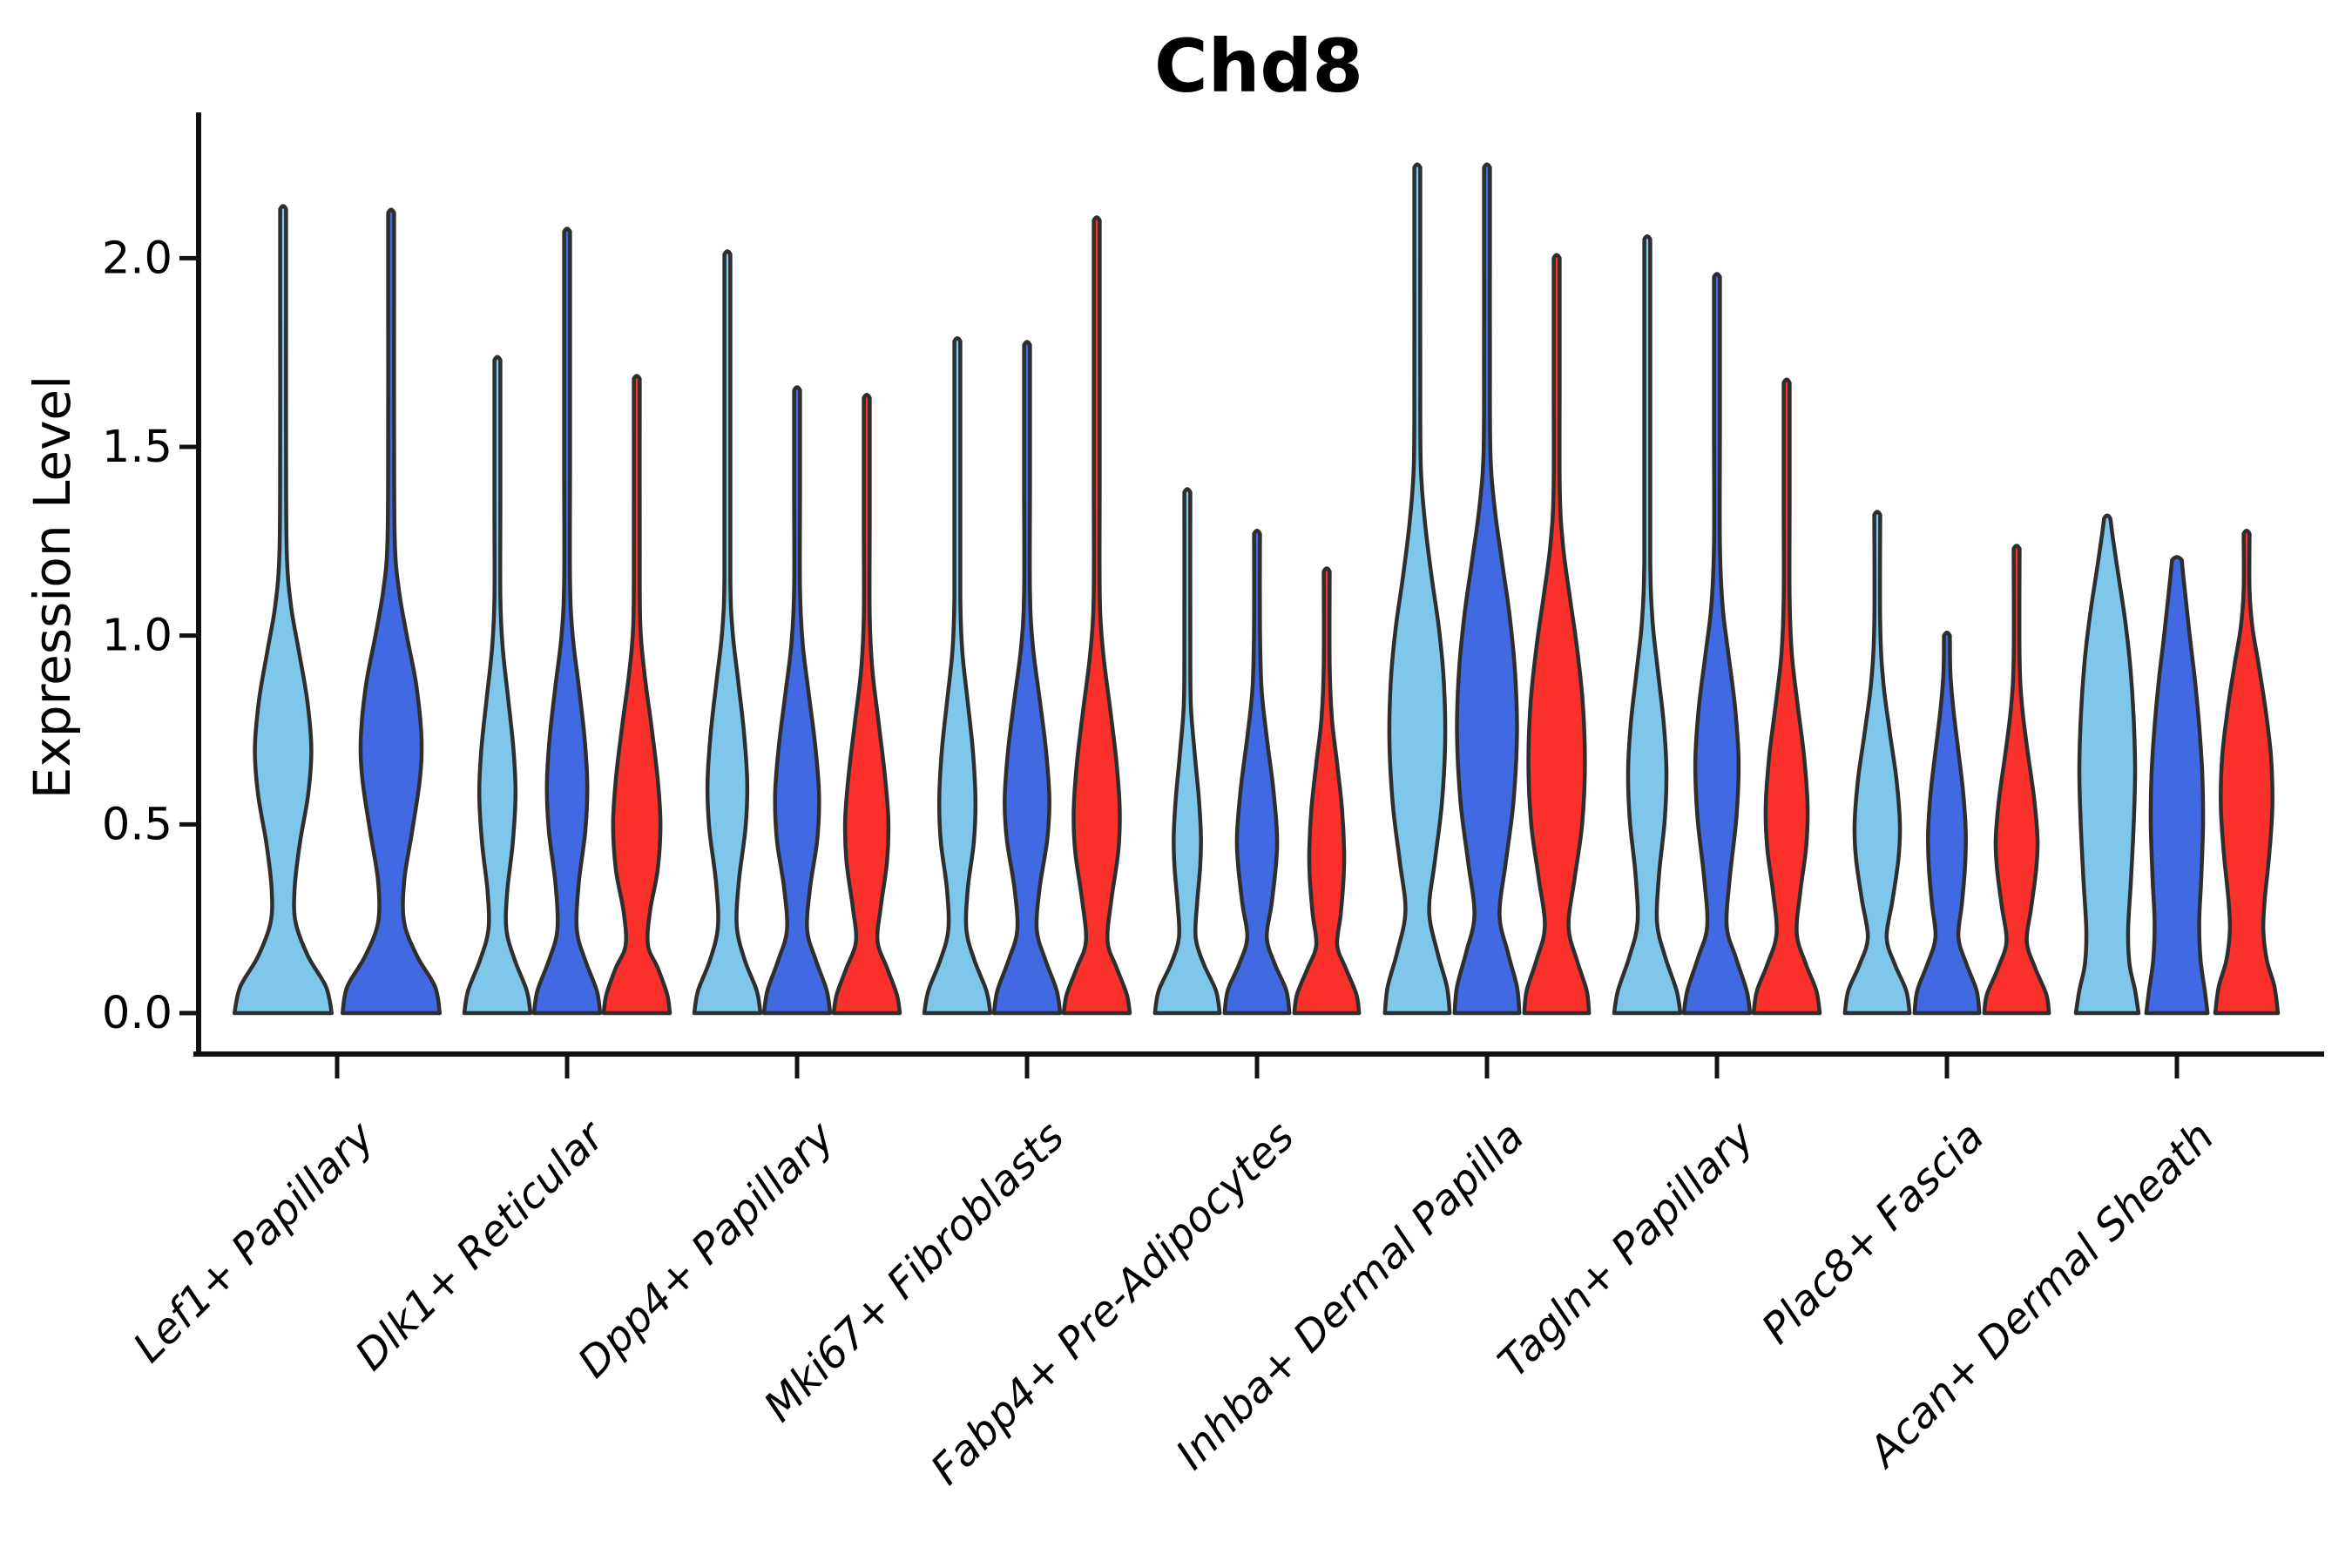 This screenshot has height=1568, width=2352. What do you see at coordinates (797, 700) in the screenshot?
I see `violin-dpp4-papillary-dark_blue` at bounding box center [797, 700].